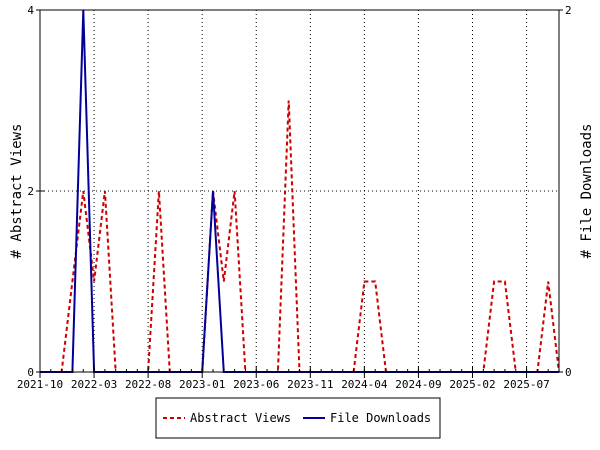  Describe the element at coordinates (30, 191) in the screenshot. I see `y-left-tick-label: 2` at that location.